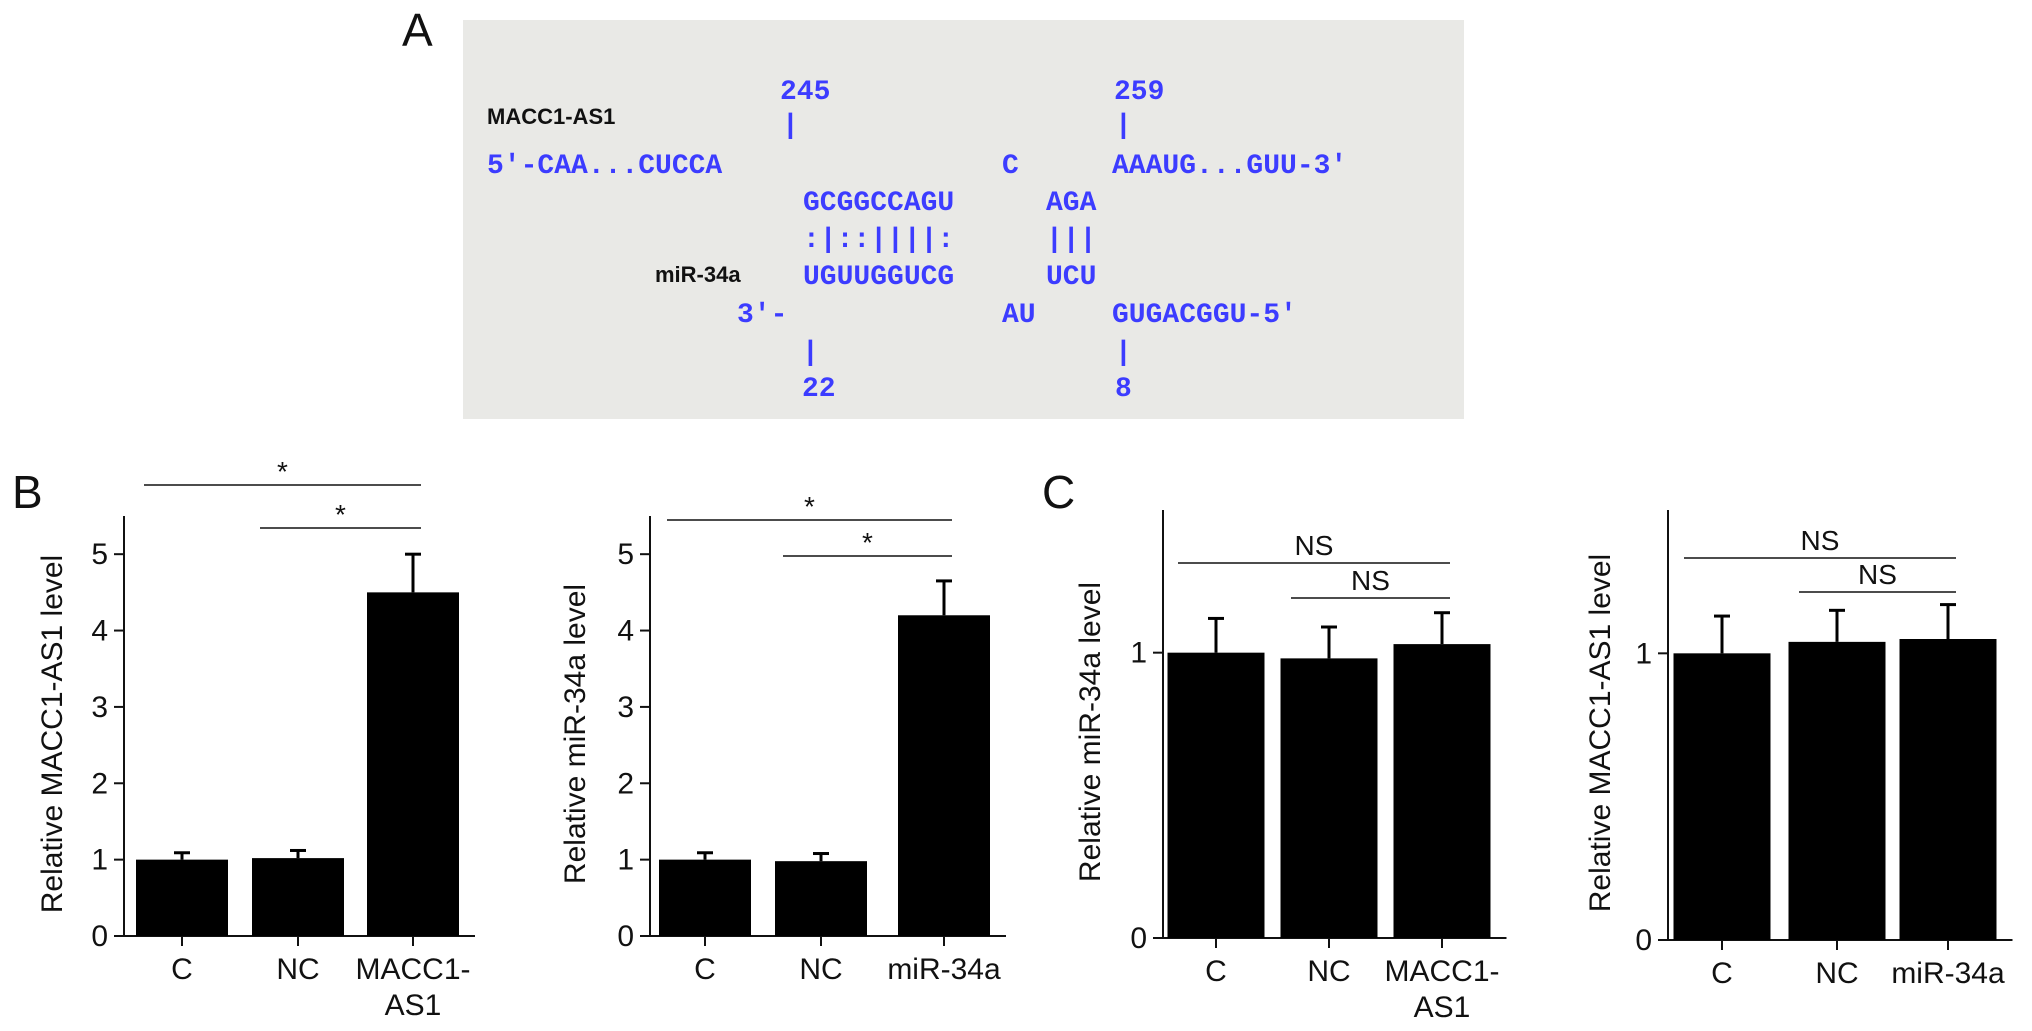 The width and height of the screenshot is (2032, 1031). I want to click on chart-b-mir-34a-level: 0 1 2 3 4 5 Relative miR-34a level C NC miR-34a * *, so click(782, 738).